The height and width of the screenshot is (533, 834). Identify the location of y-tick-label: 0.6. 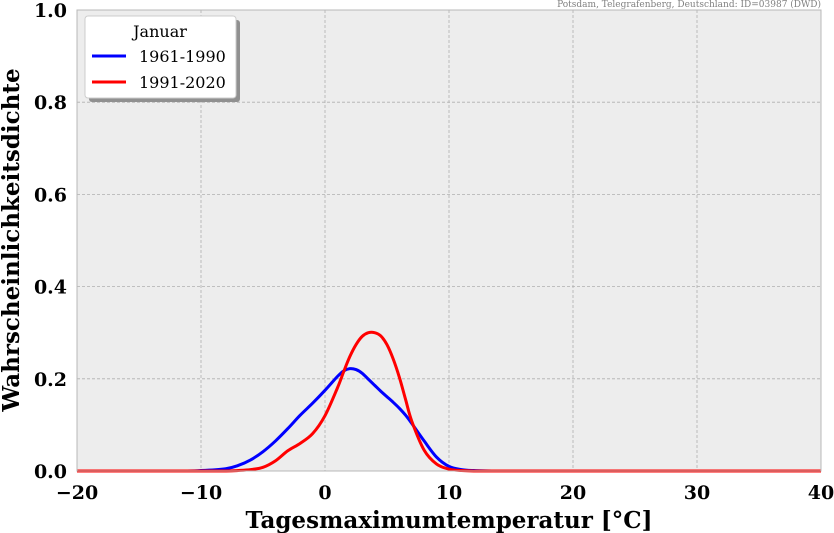
(50, 195).